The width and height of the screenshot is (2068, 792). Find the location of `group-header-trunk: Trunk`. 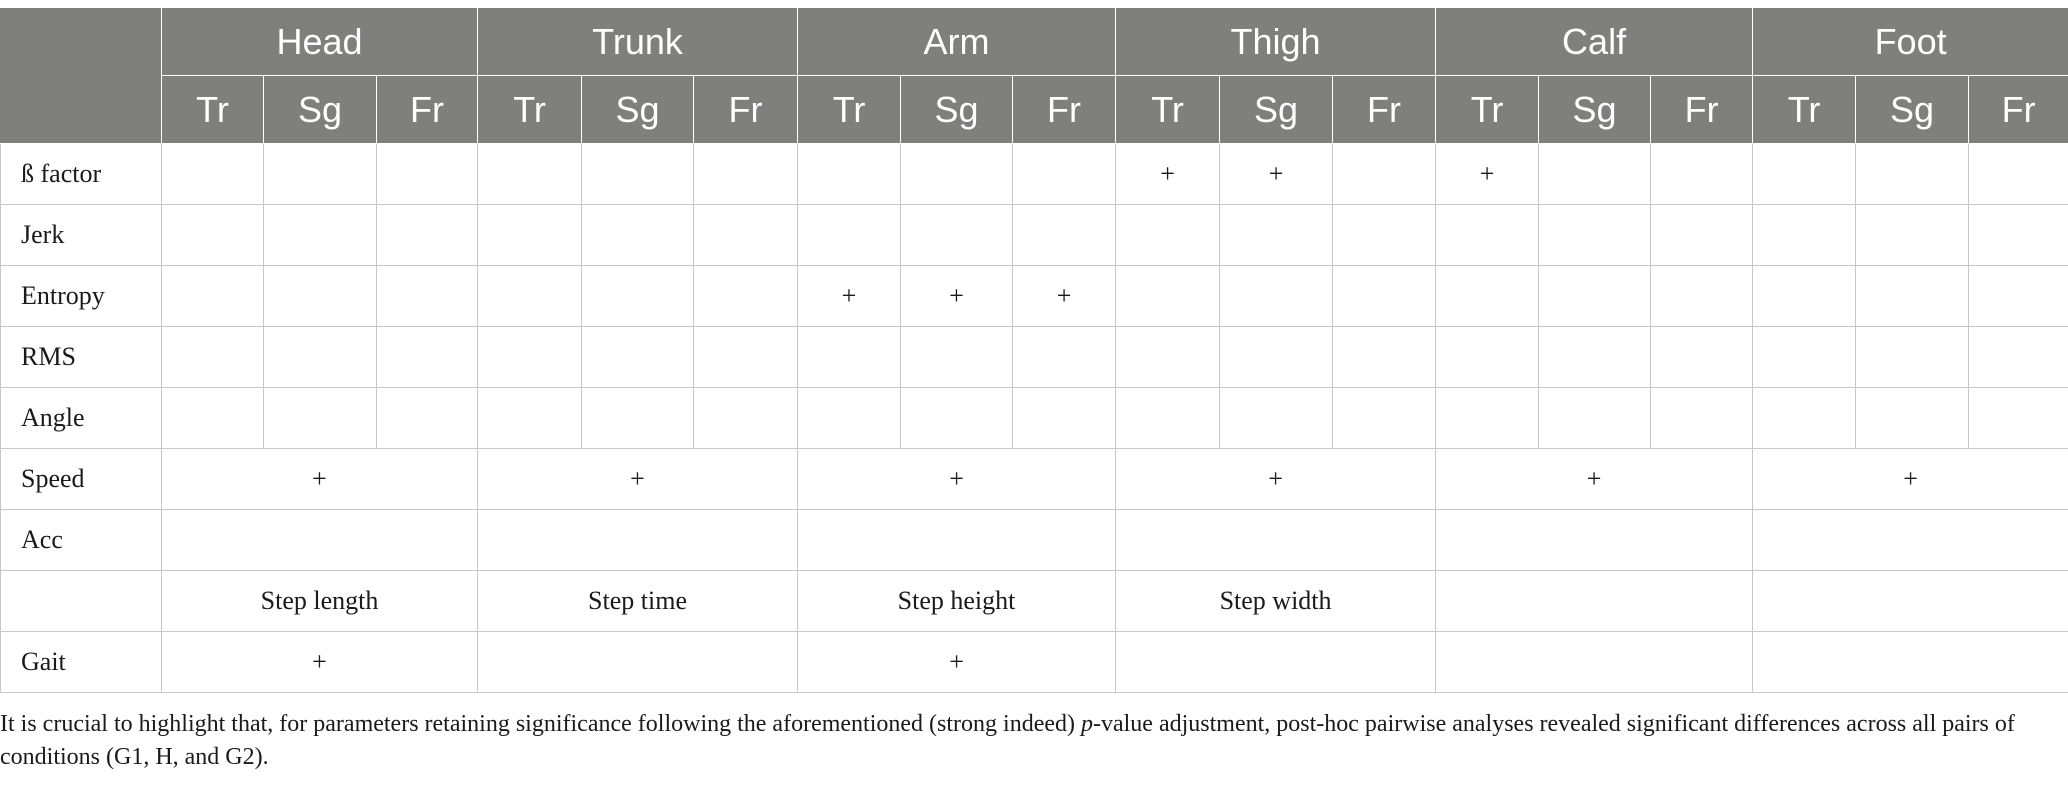

group-header-trunk: Trunk is located at coordinates (638, 41).